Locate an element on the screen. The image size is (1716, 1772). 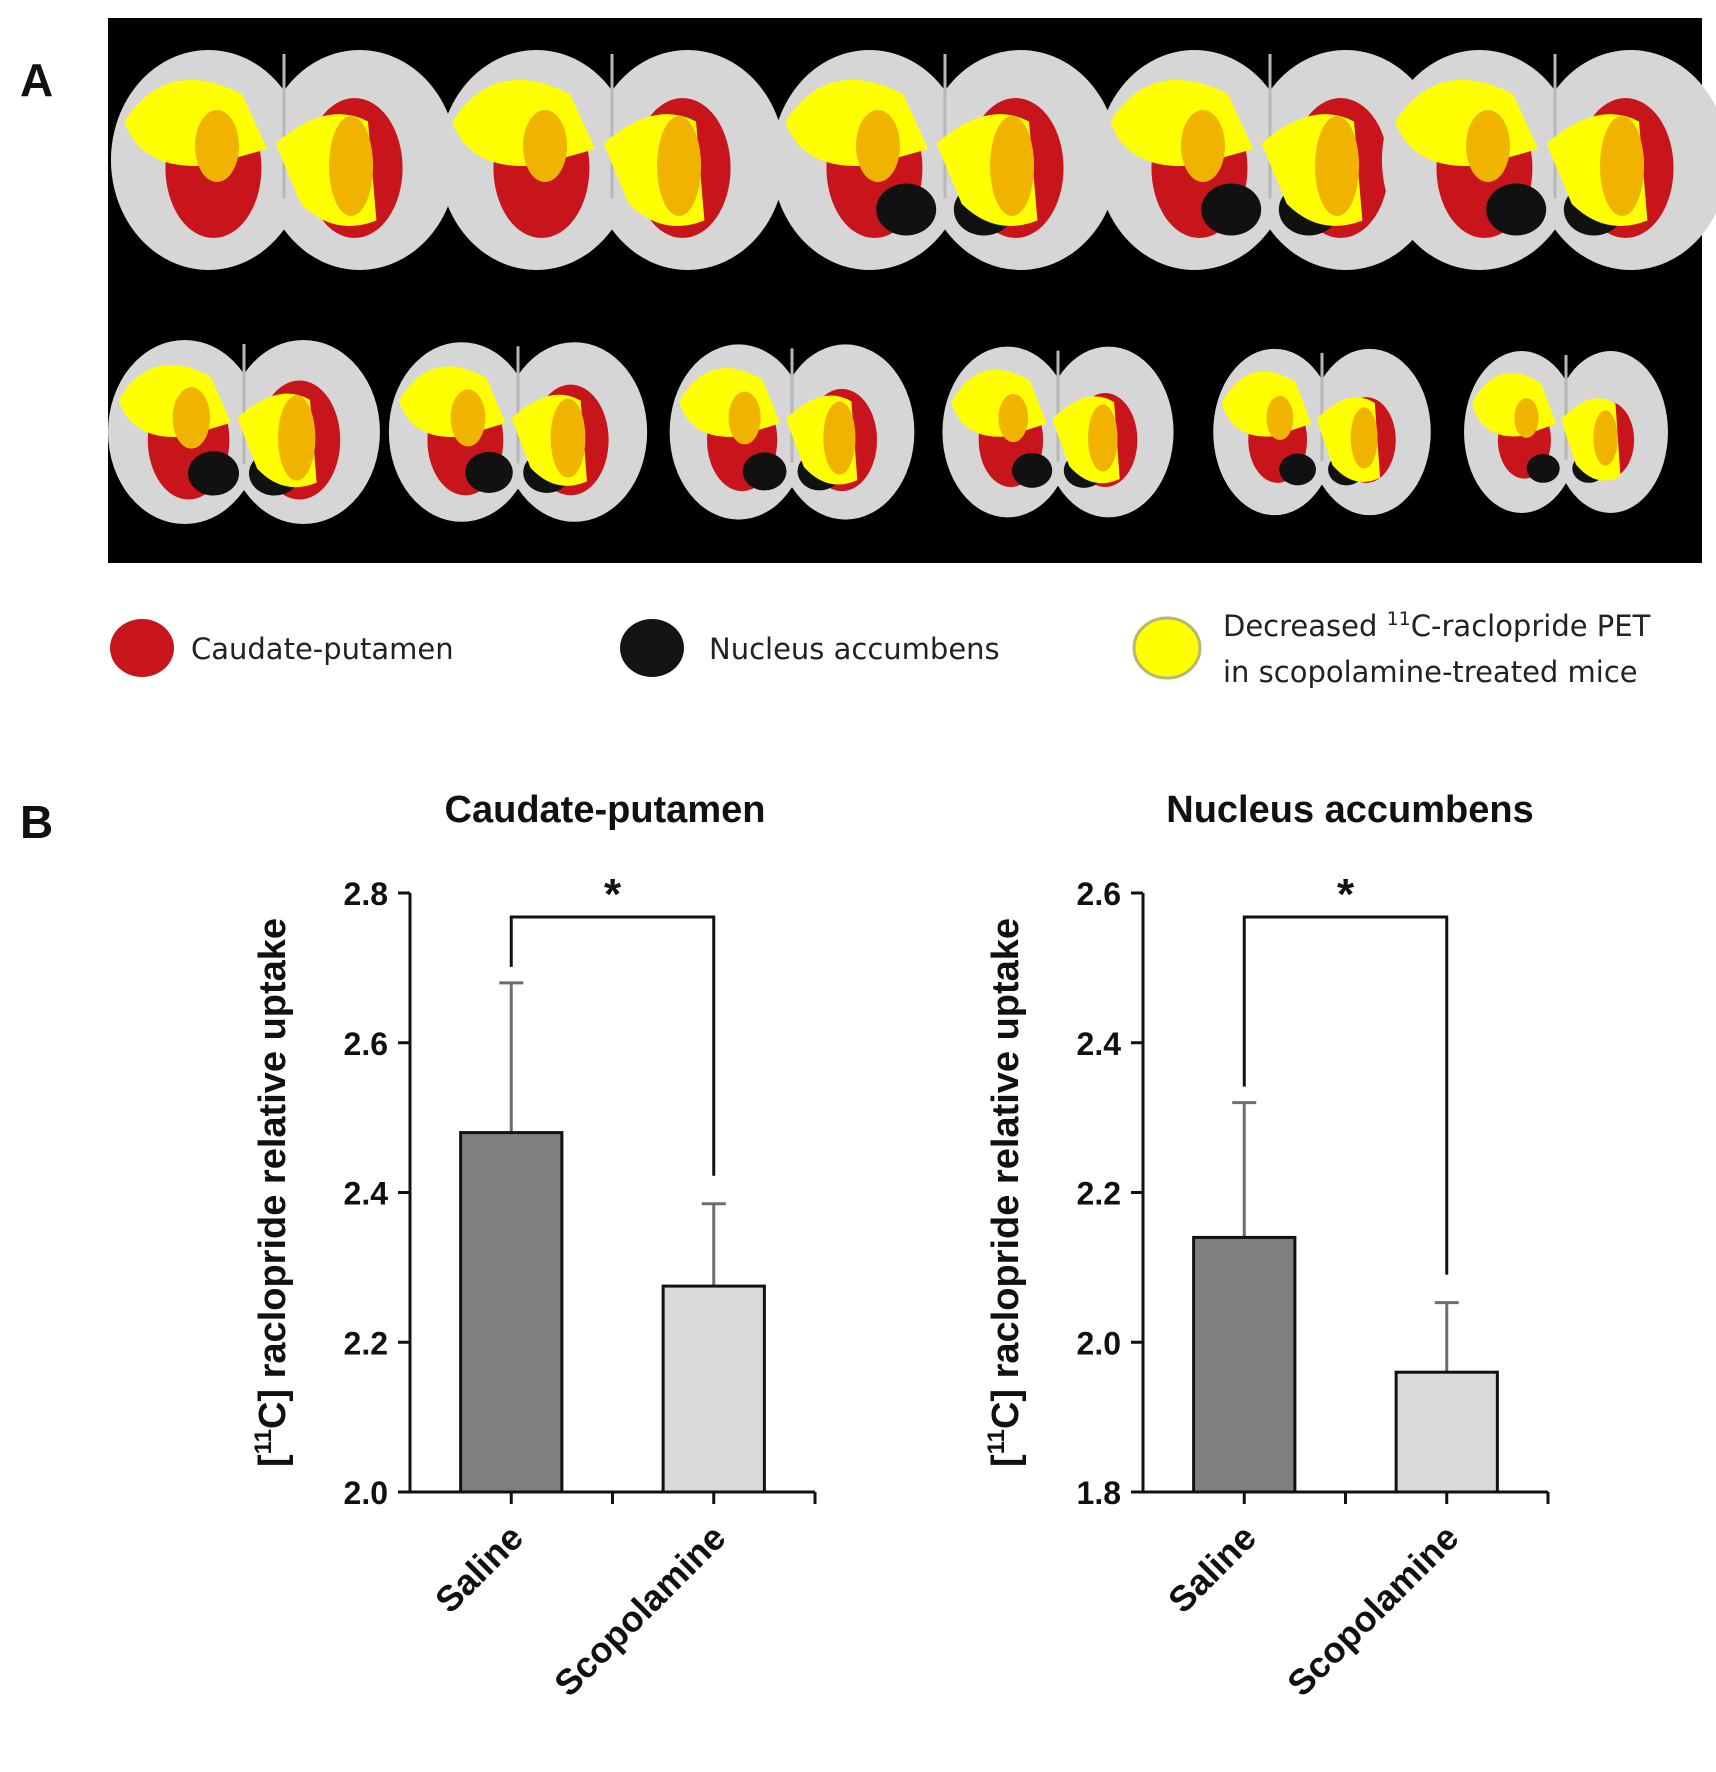
legend-item-accumbens: Nucleus accumbens is located at coordinates (810, 648).